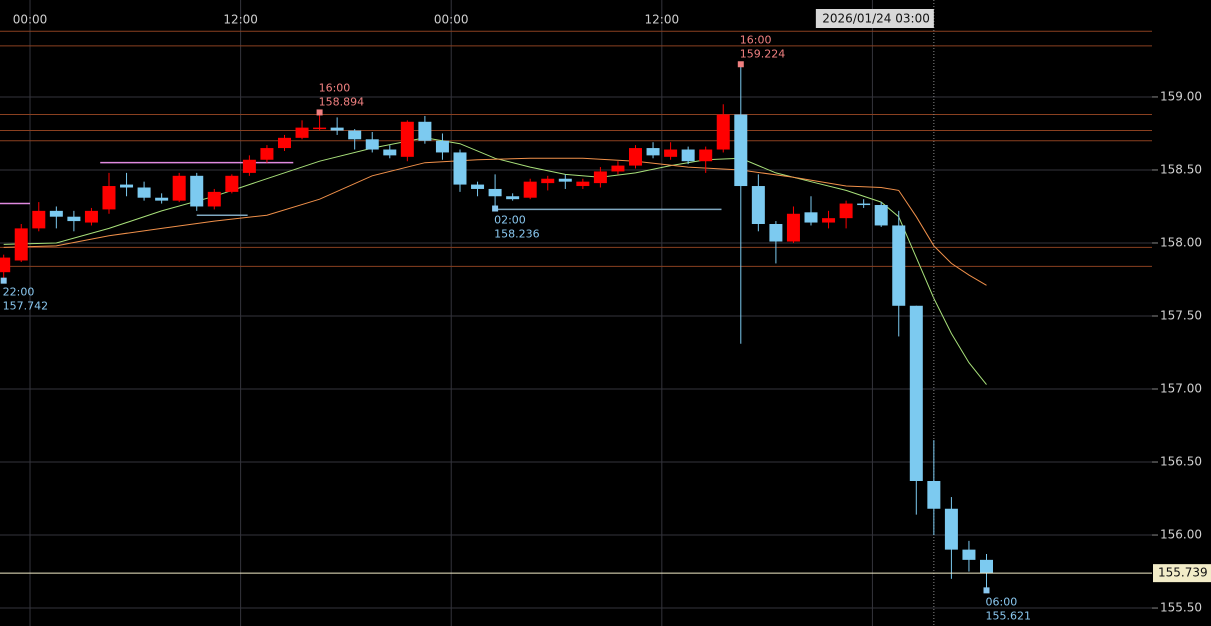 This screenshot has height=626, width=1211. Describe the element at coordinates (342, 101) in the screenshot. I see `annotation-value: 158.894` at that location.